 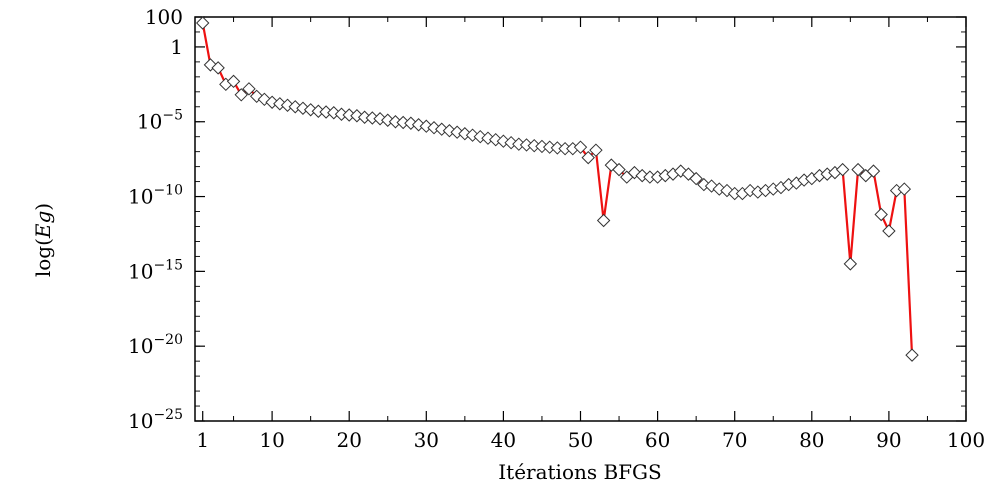 I want to click on x-tick-label: 40, so click(x=503, y=440).